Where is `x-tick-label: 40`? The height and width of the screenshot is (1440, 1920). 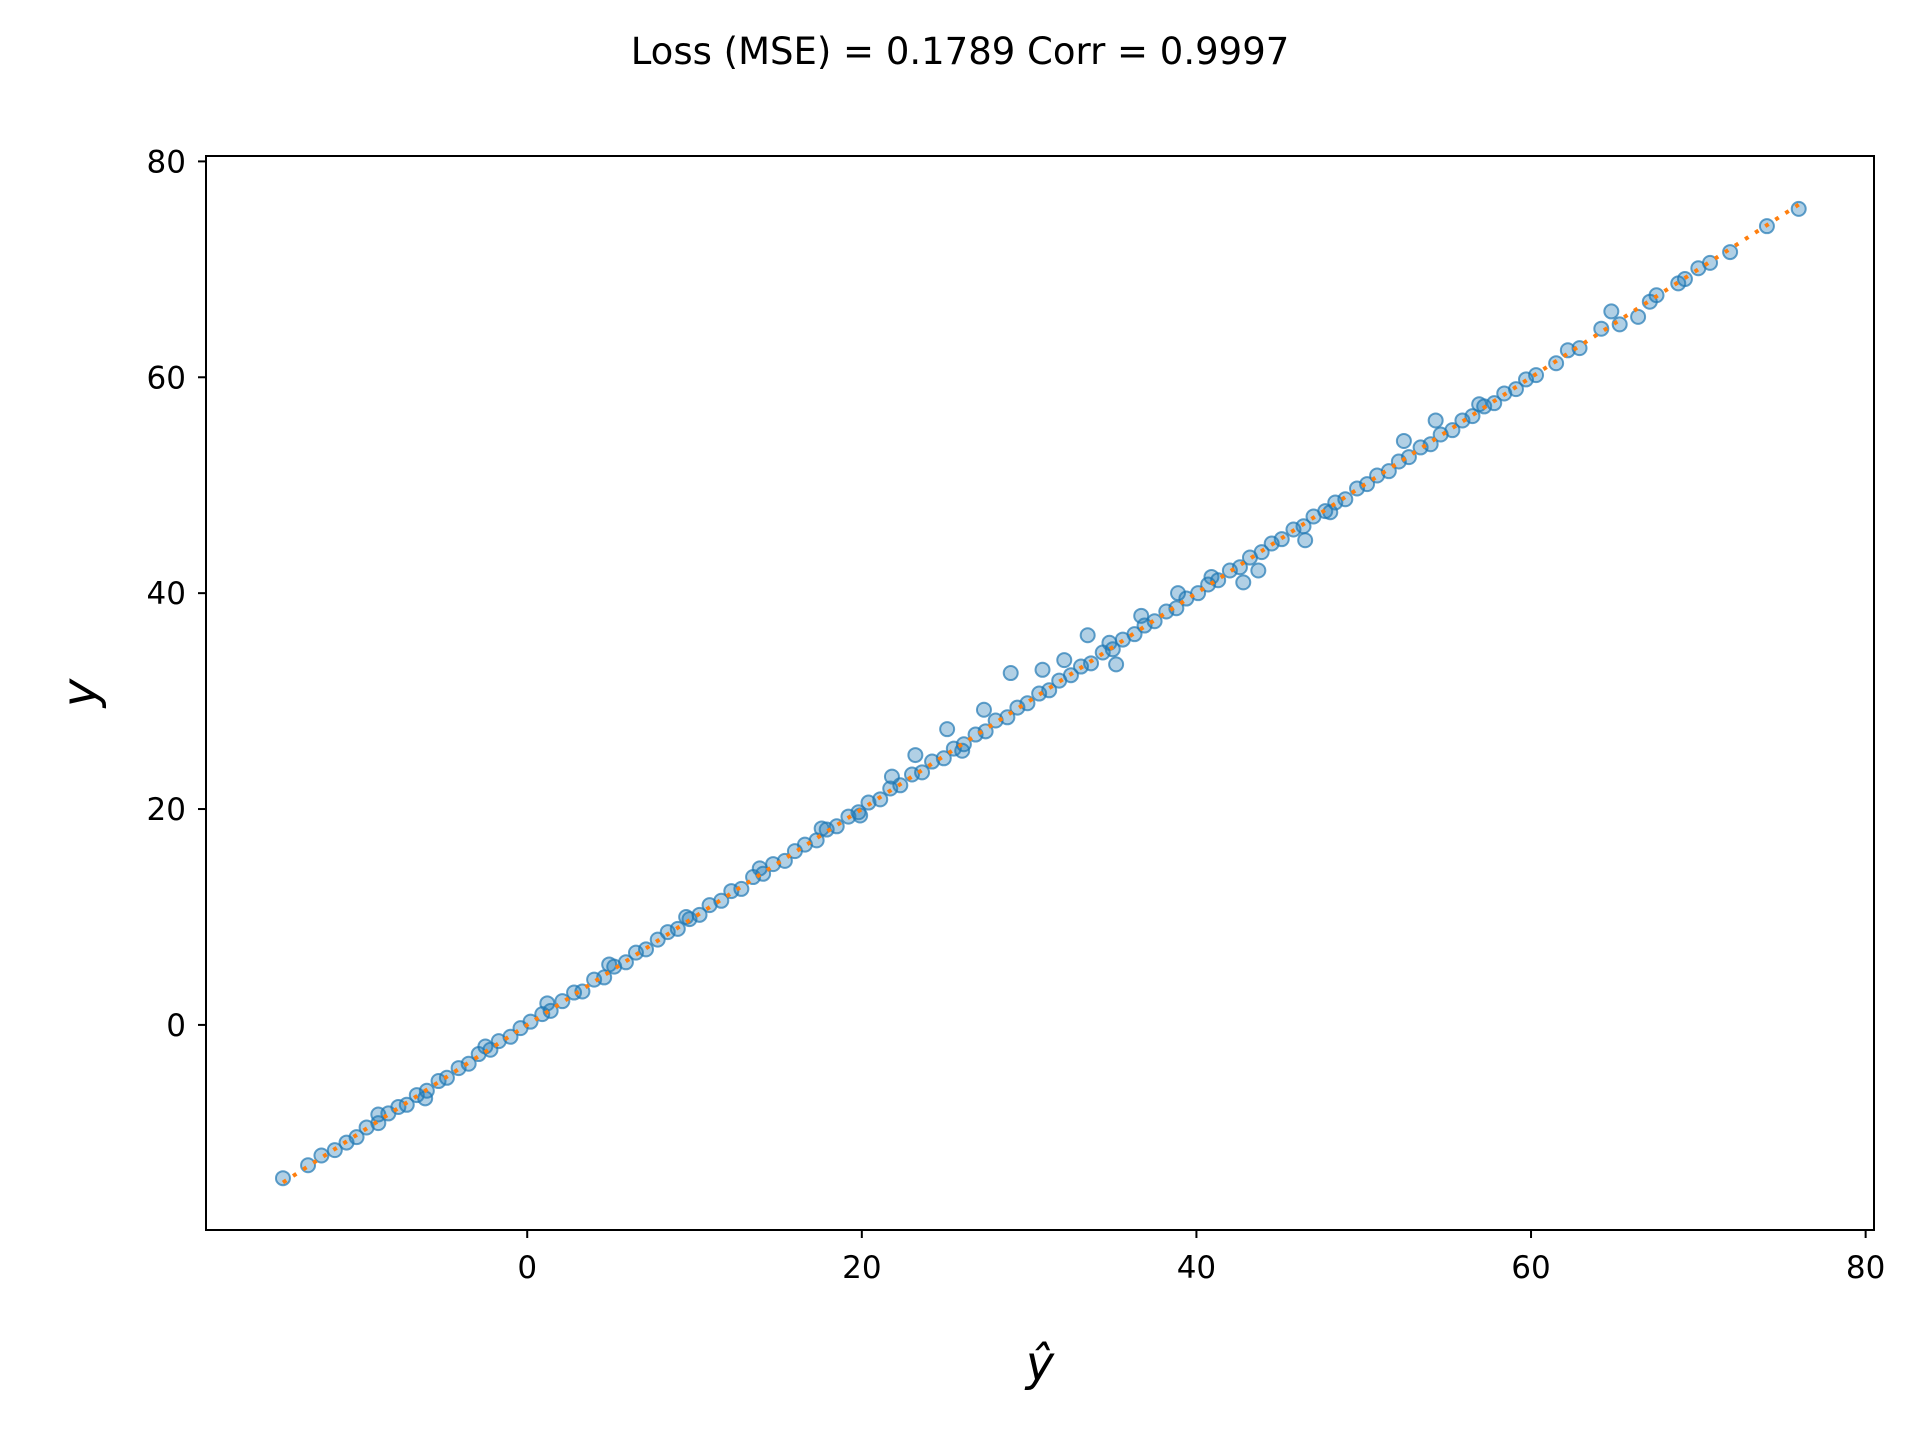 x-tick-label: 40 is located at coordinates (1196, 1268).